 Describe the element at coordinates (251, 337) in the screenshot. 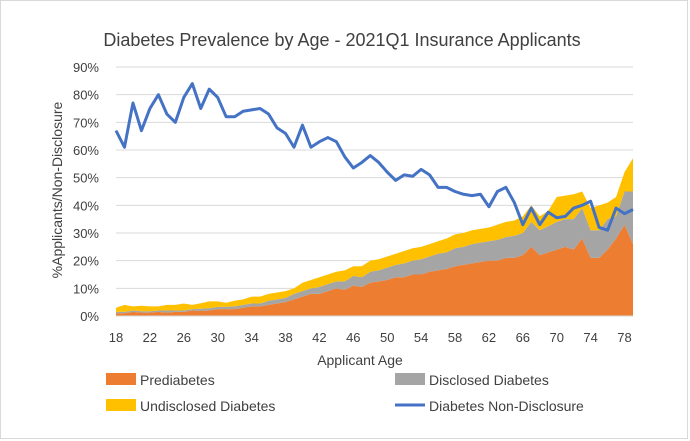

I see `x-tick-label: 34` at that location.